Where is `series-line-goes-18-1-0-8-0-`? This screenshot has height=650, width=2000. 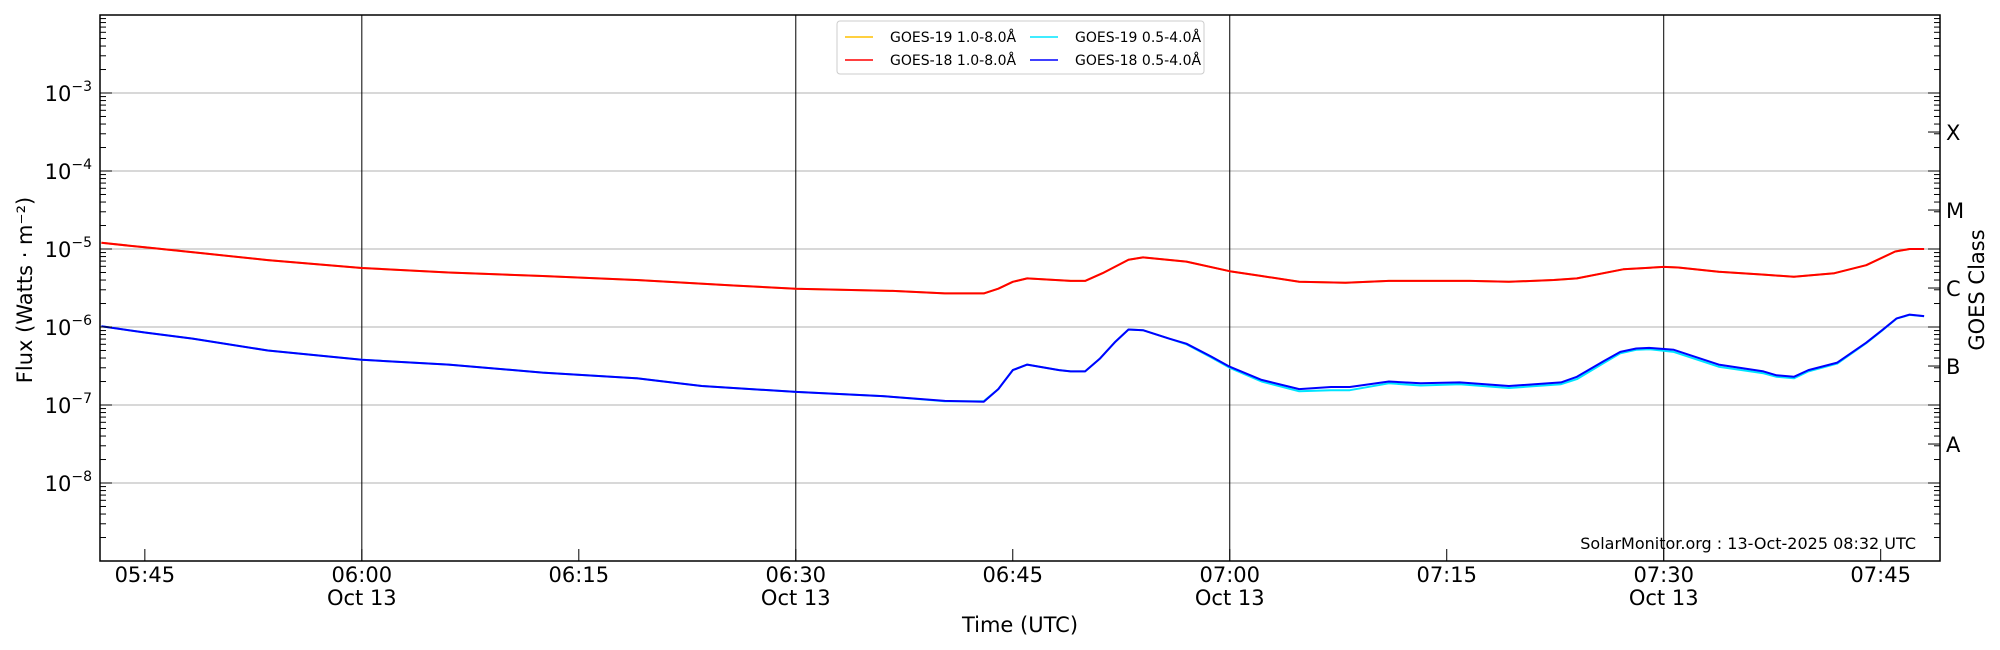
series-line-goes-18-1-0-8-0- is located at coordinates (1013, 268).